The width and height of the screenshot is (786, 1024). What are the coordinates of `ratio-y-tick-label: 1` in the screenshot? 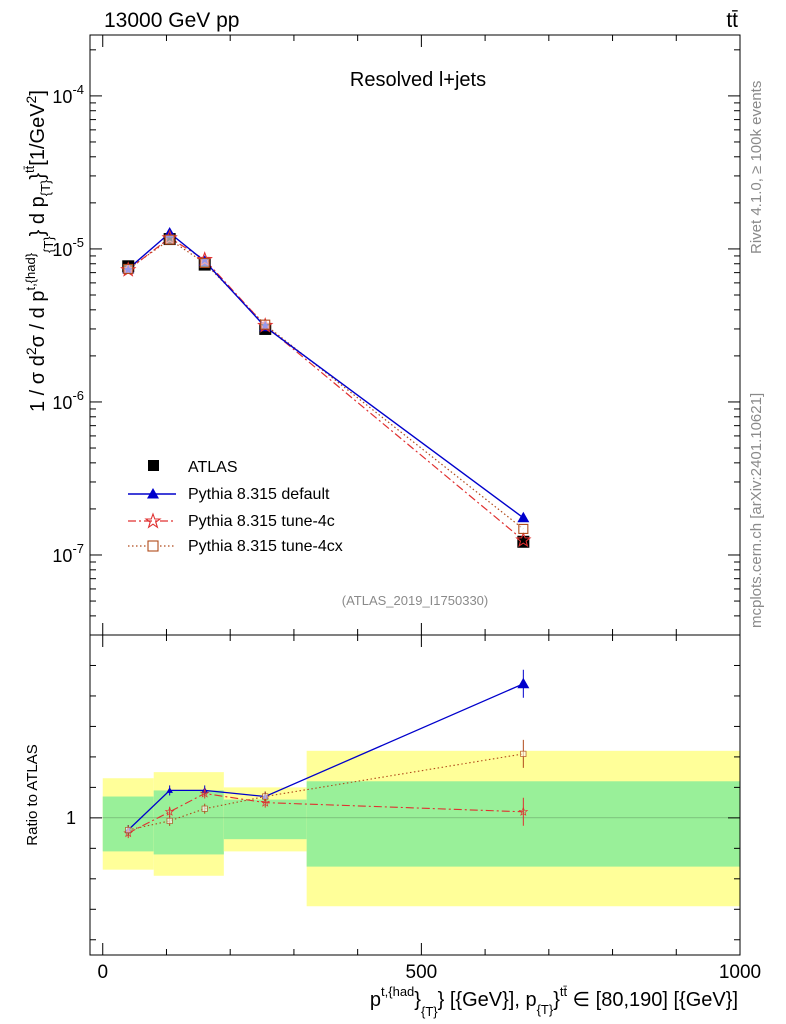 It's located at (71, 818).